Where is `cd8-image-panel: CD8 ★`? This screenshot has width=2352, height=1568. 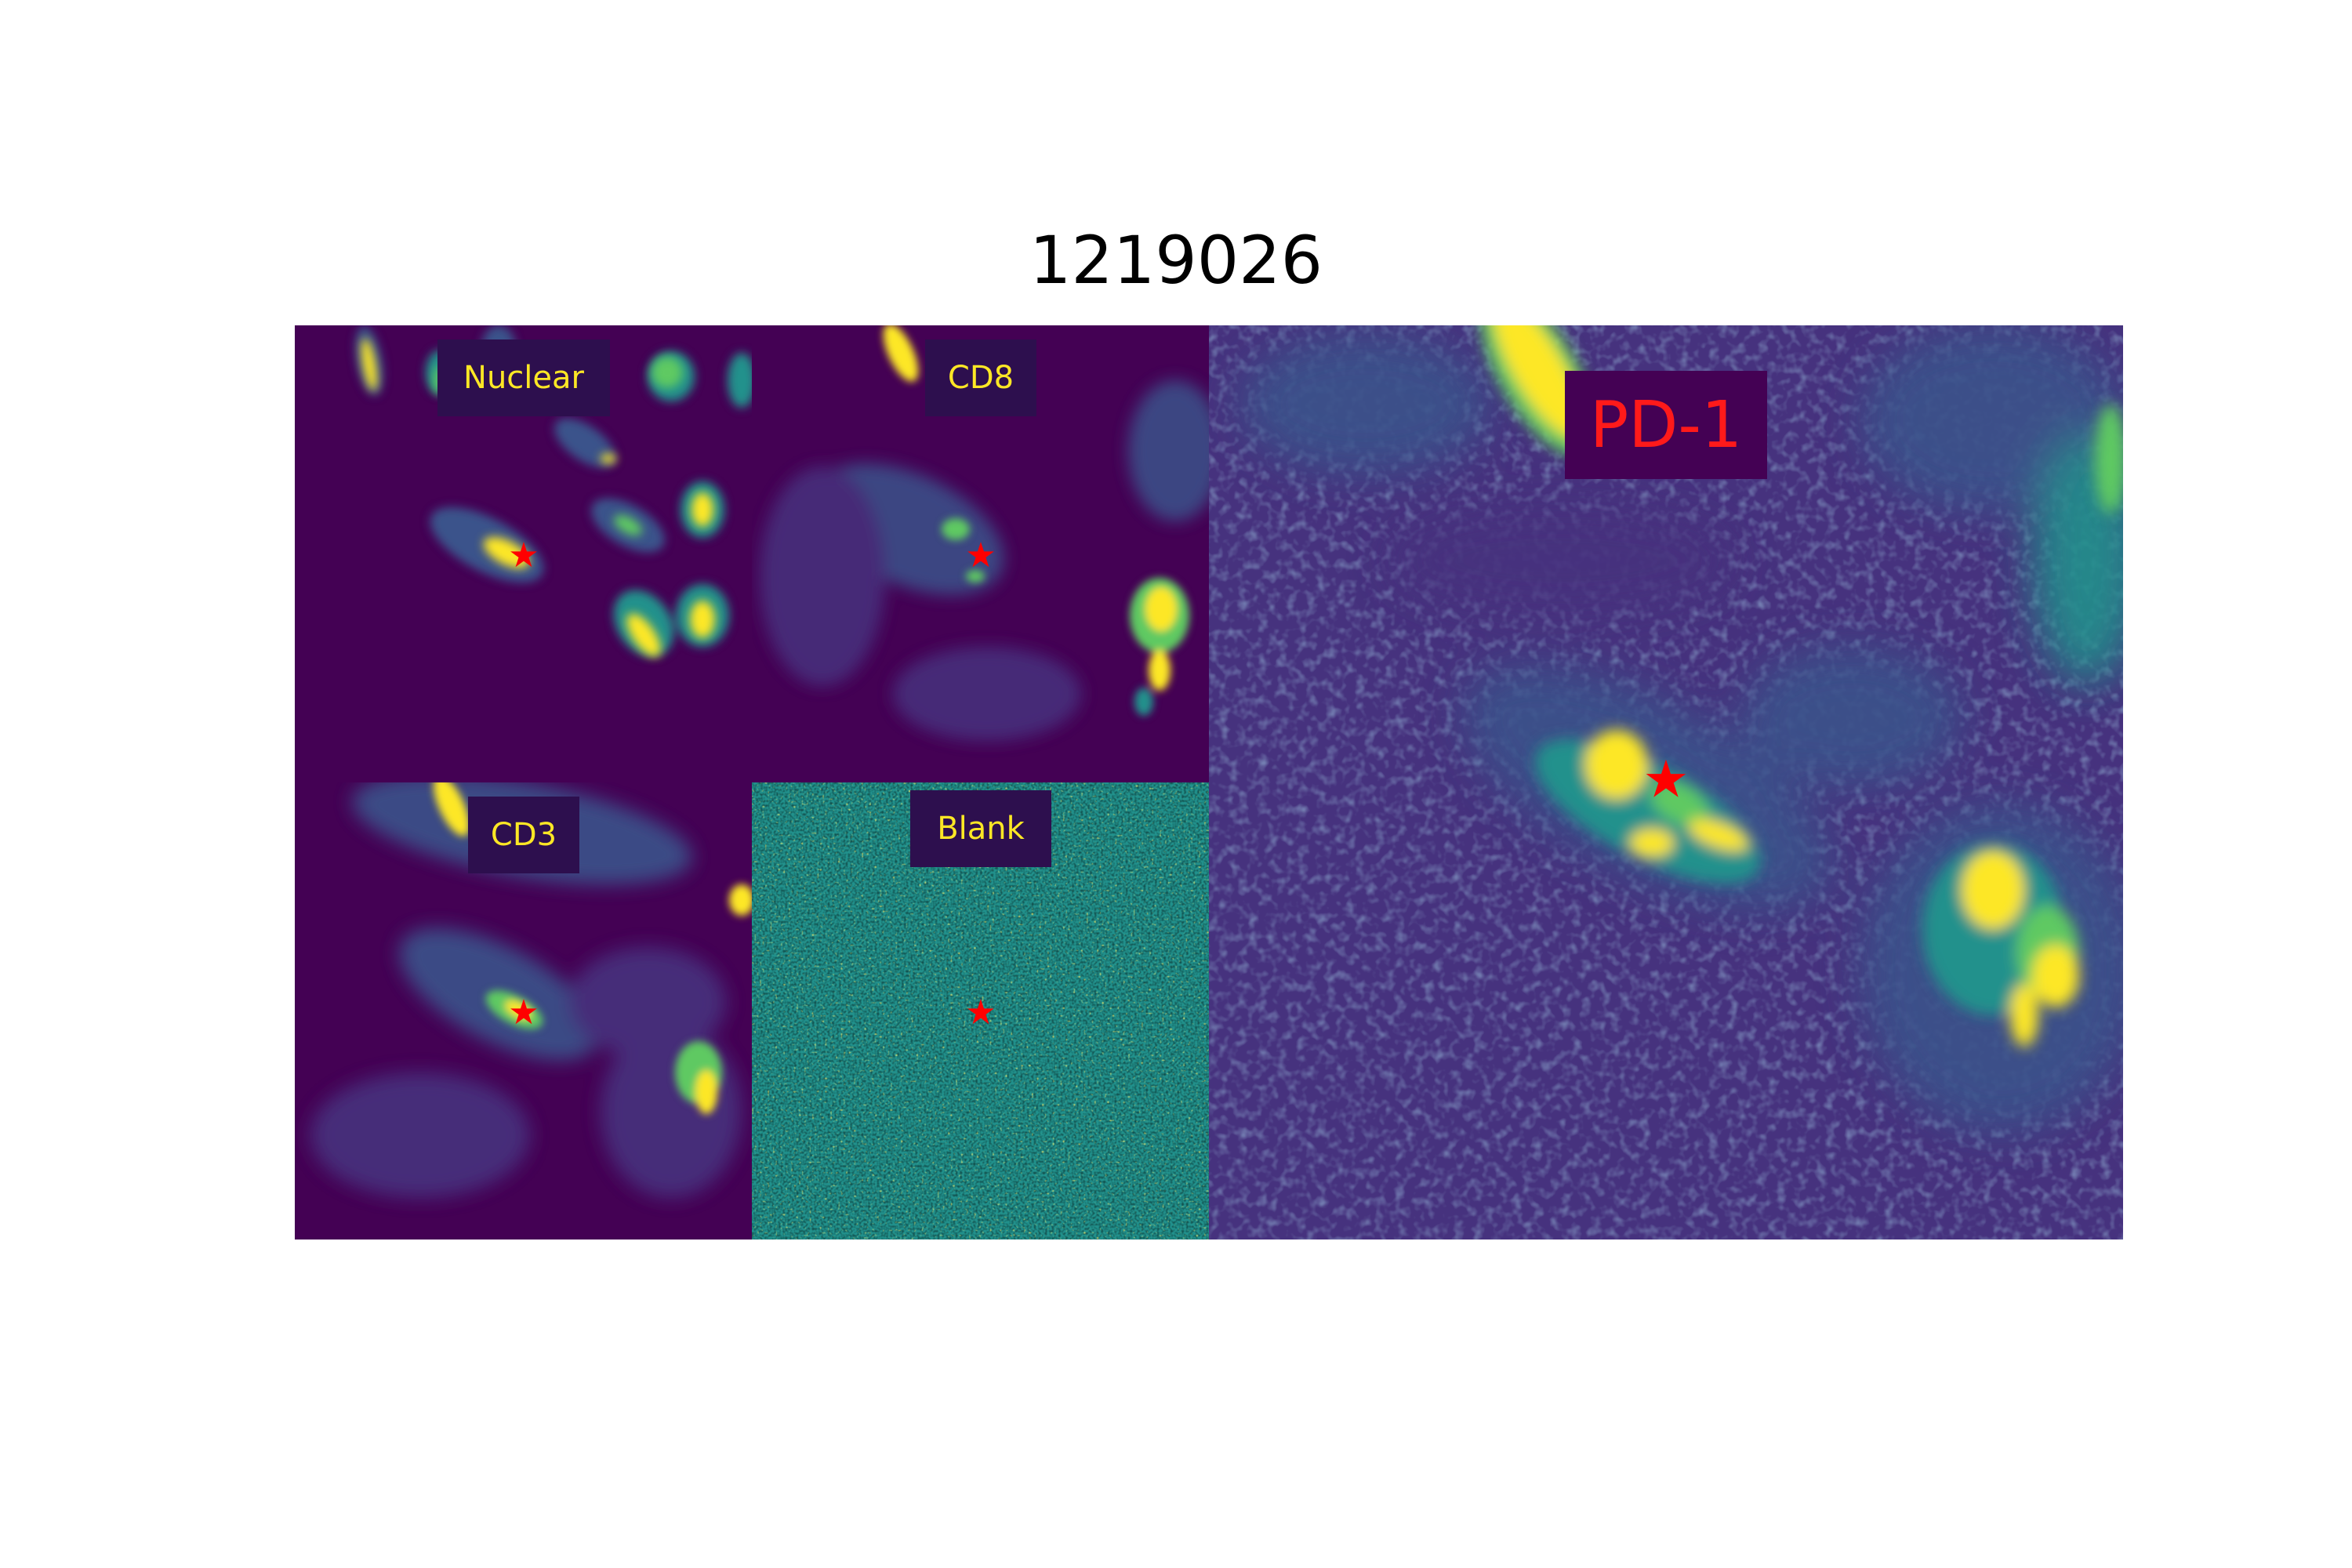
cd8-image-panel: CD8 ★ is located at coordinates (980, 553).